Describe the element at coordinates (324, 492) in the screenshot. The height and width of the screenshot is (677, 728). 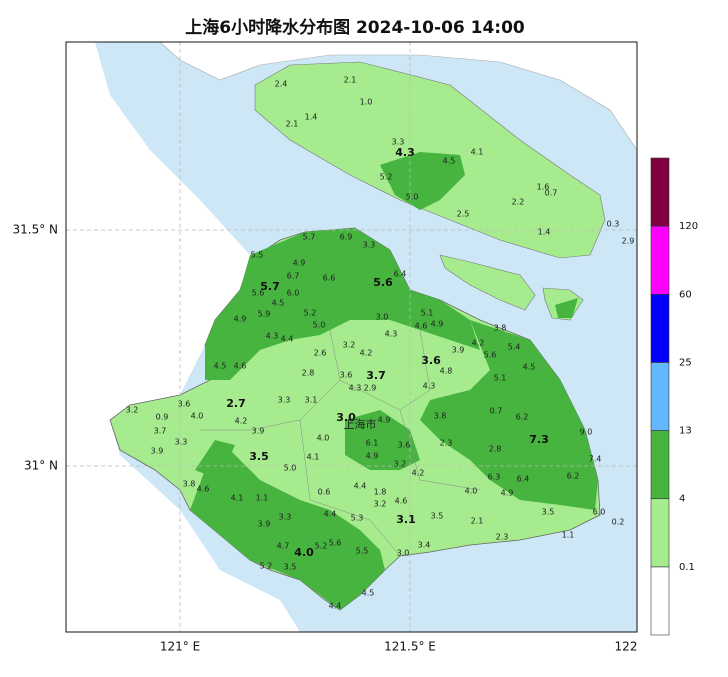
I see `station-value: 0.6` at that location.